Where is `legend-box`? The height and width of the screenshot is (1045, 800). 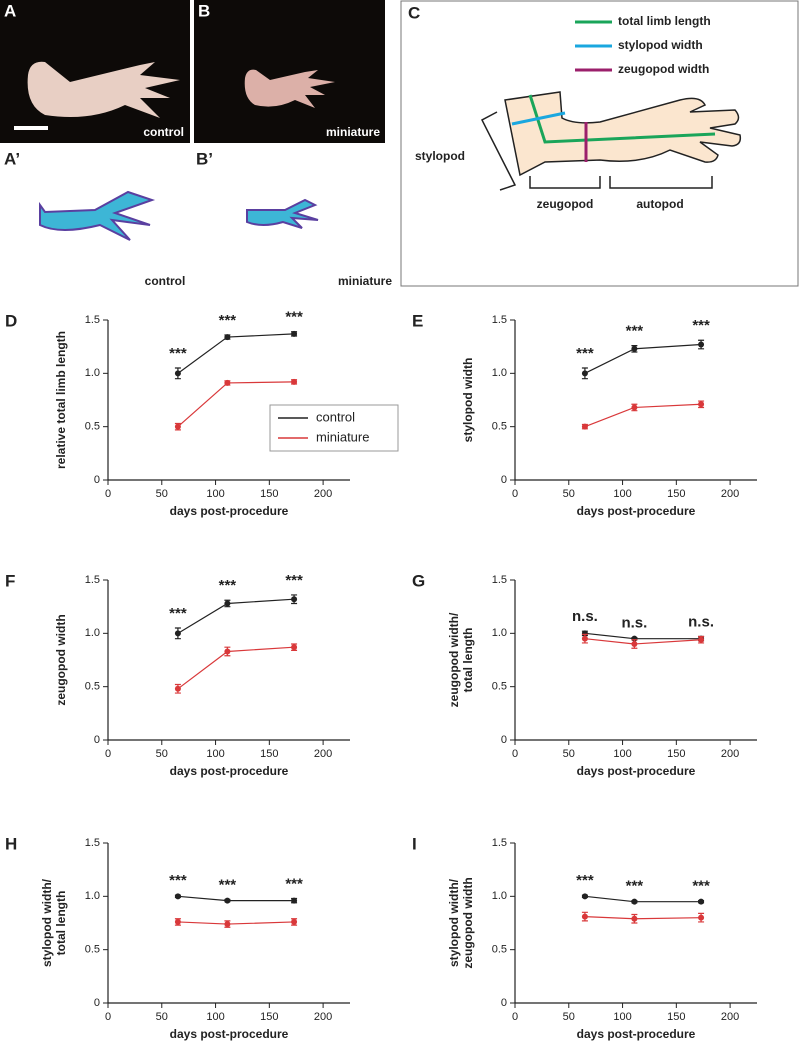
legend-box is located at coordinates (334, 428).